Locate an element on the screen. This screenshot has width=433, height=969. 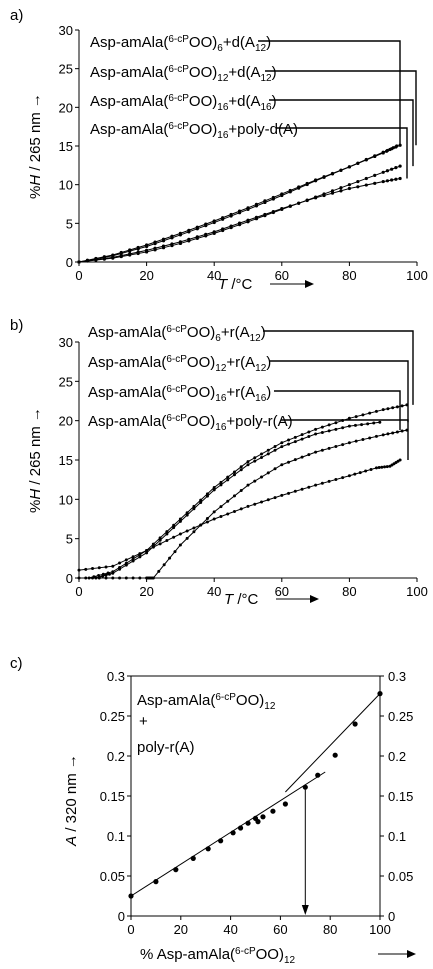
name-part: ) is located at coordinates (274, 72).